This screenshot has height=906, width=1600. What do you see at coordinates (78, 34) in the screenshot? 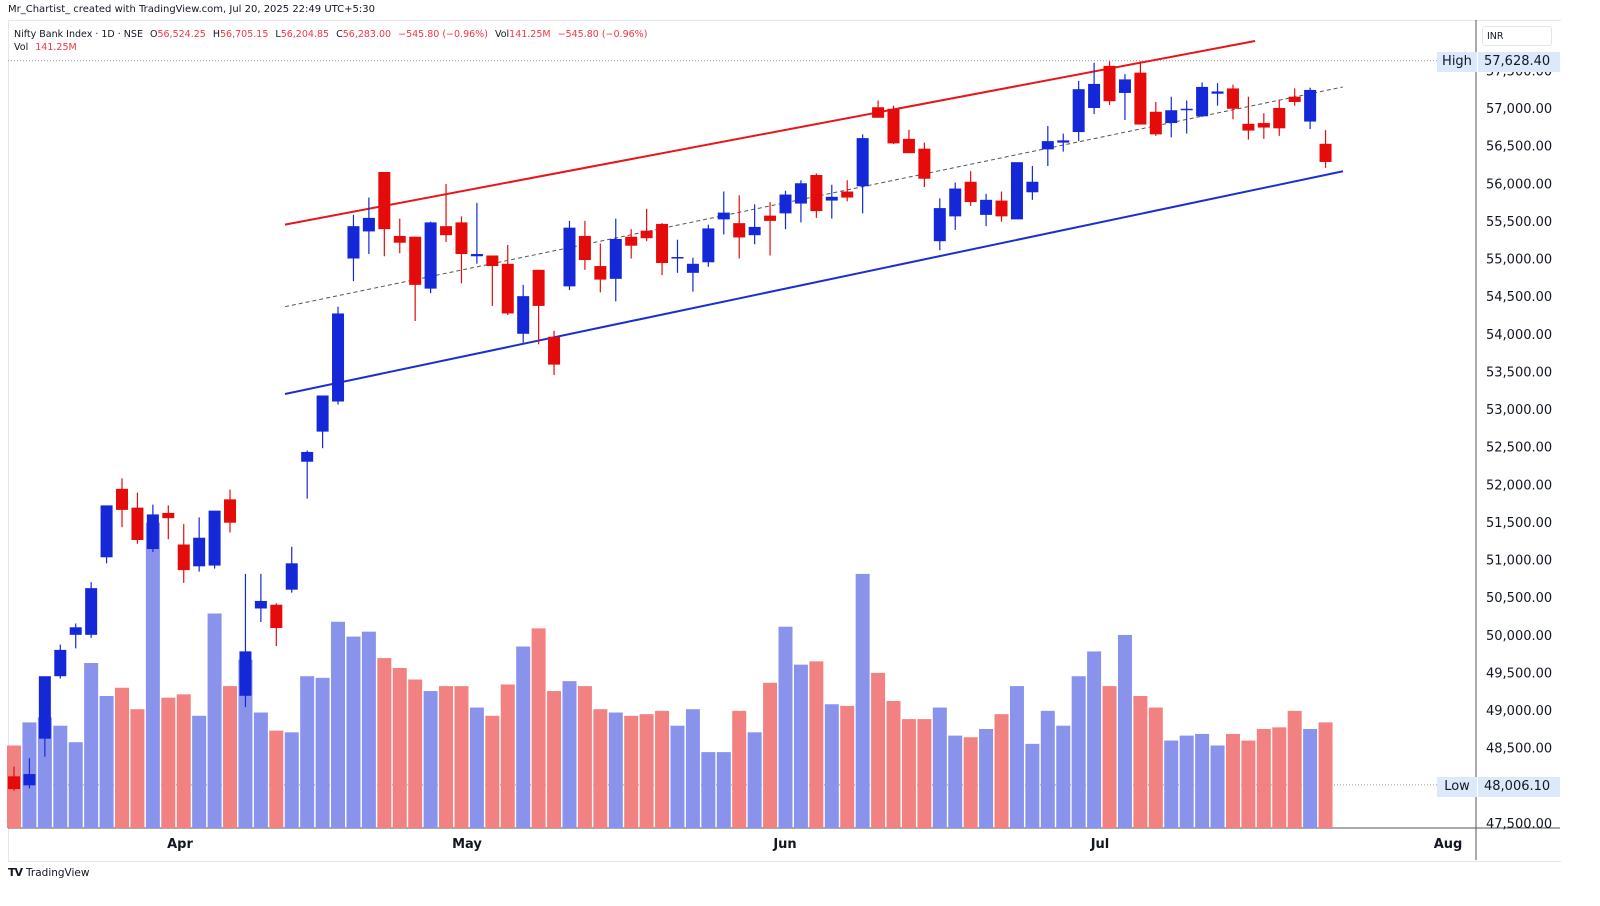
I see `legend-symbol: Nifty Bank Index · 1D · NSE` at bounding box center [78, 34].